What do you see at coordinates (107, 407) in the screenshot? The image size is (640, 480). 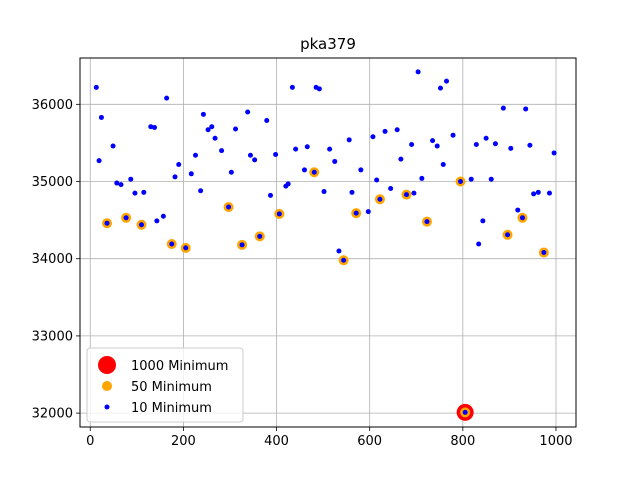 I see `legend-marker-10-minimum` at bounding box center [107, 407].